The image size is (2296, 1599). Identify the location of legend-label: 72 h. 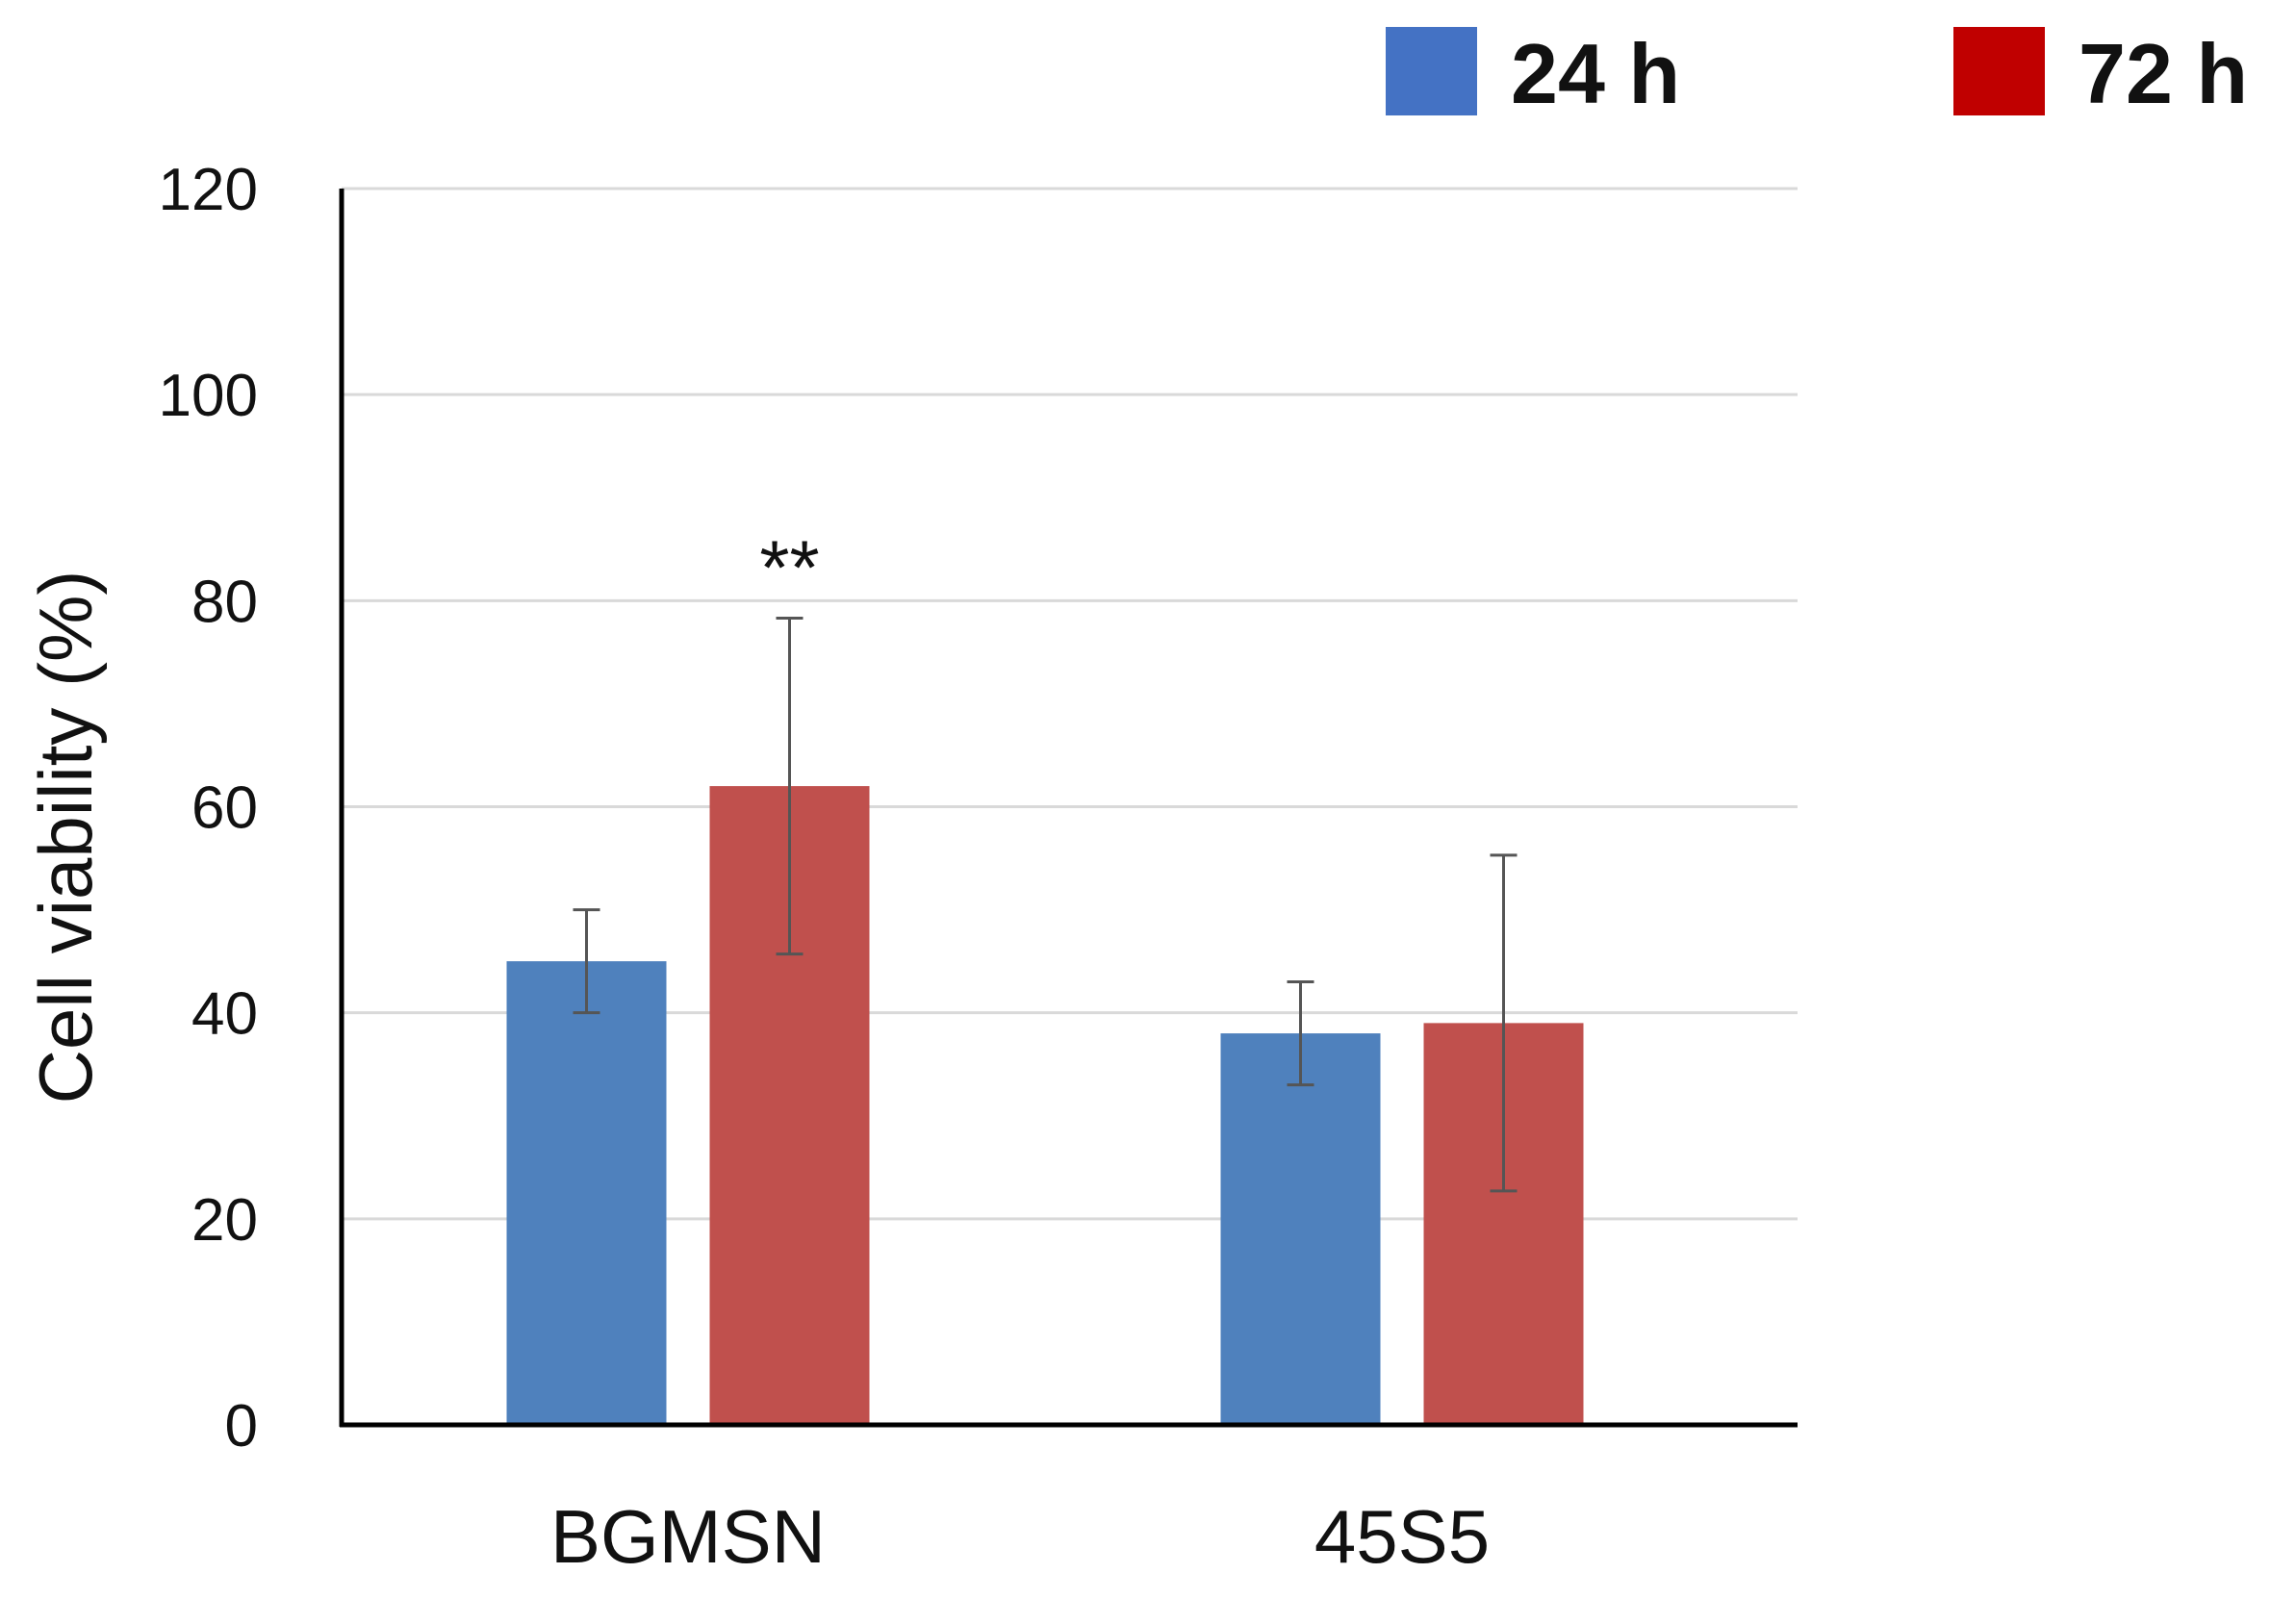
(2163, 73).